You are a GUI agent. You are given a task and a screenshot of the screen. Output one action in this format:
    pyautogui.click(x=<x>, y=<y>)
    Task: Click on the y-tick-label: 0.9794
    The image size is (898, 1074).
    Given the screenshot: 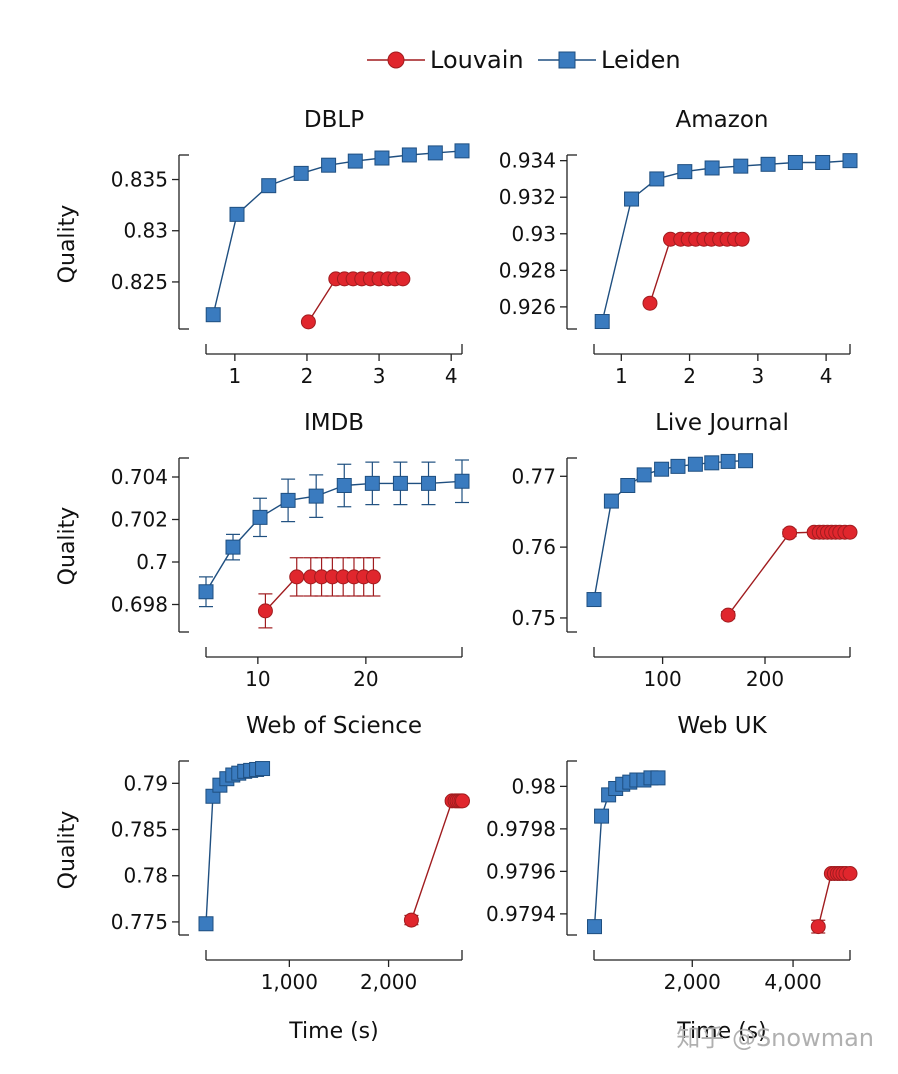 What is the action you would take?
    pyautogui.click(x=521, y=914)
    